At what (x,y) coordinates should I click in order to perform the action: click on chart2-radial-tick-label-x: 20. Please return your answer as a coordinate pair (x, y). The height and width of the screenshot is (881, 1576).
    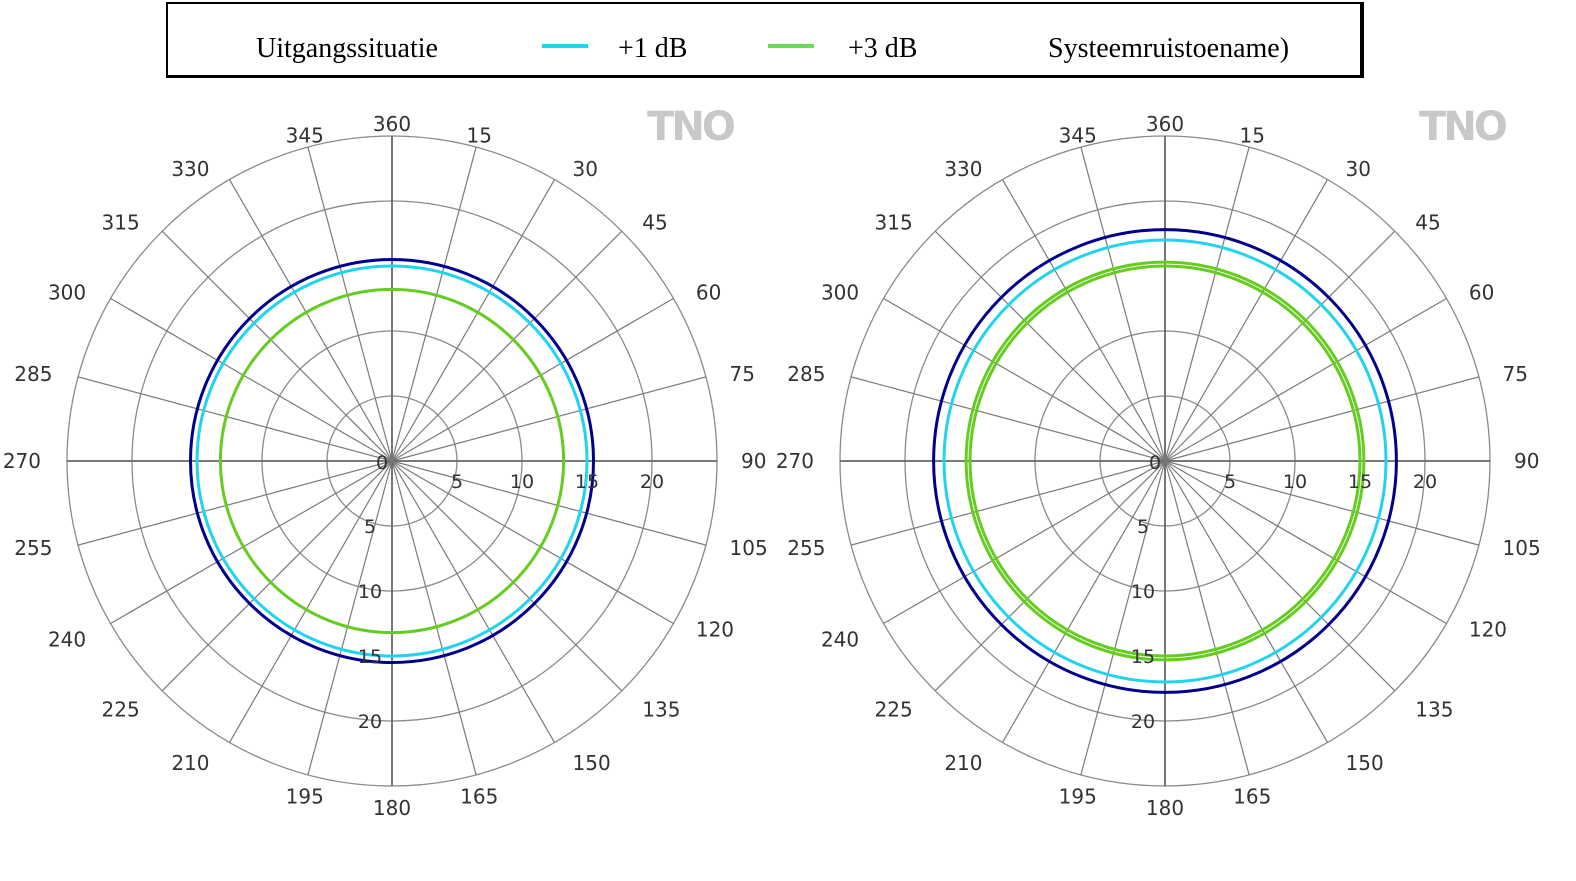
    Looking at the image, I should click on (1425, 482).